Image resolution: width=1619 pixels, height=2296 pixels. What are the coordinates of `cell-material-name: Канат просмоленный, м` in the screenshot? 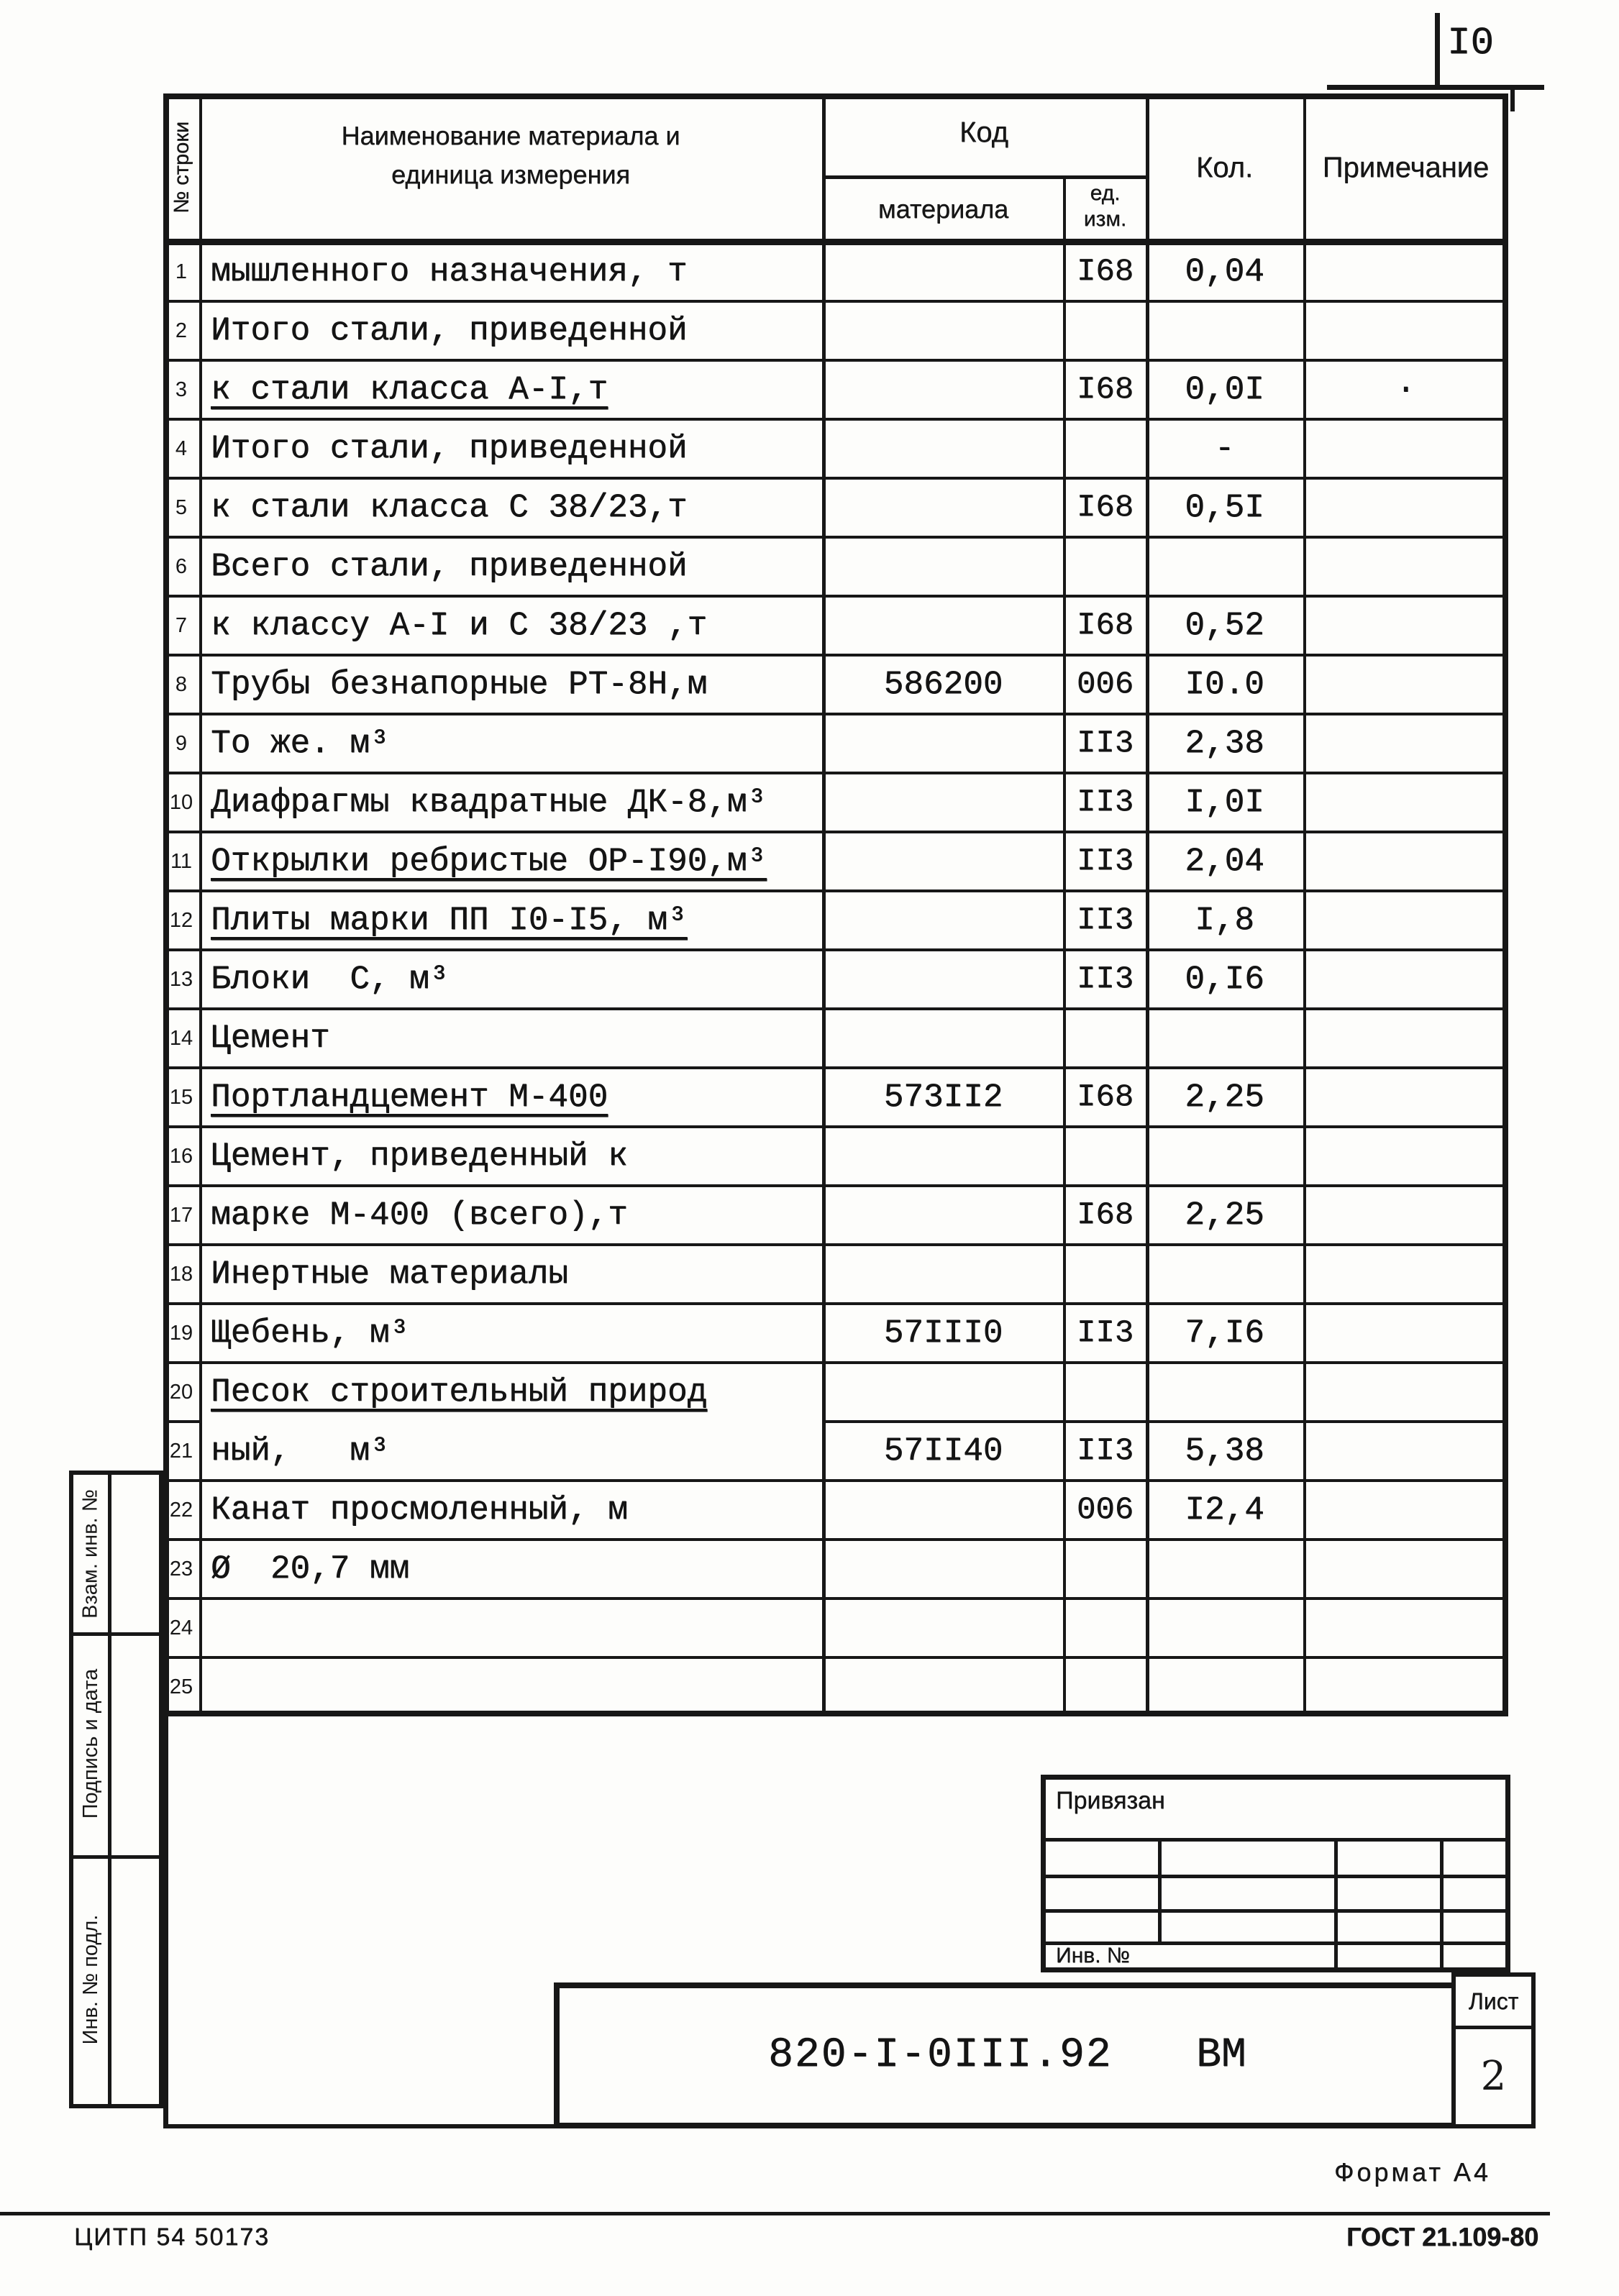 It's located at (419, 1510).